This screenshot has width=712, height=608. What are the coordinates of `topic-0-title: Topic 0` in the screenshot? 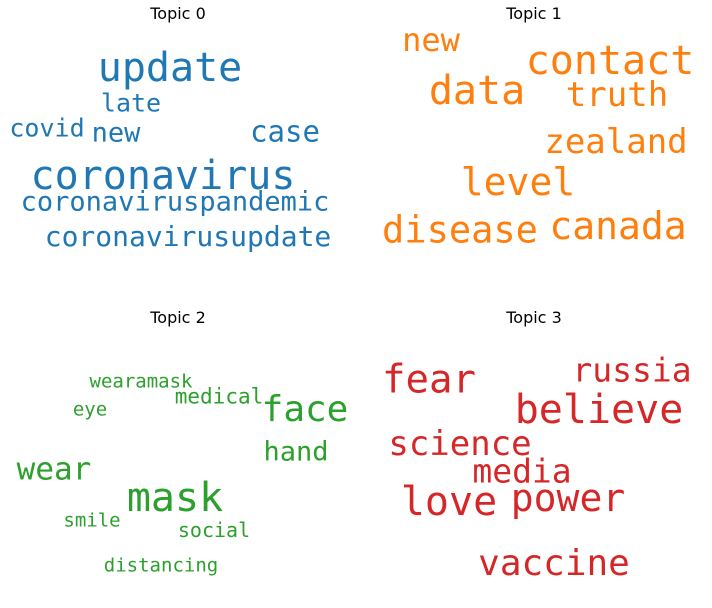 It's located at (178, 13).